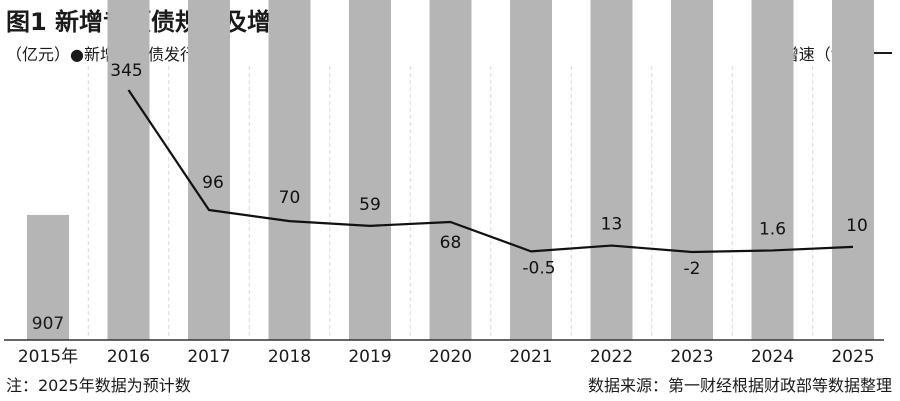 The height and width of the screenshot is (401, 900). I want to click on chart-title: 图1 新增专项债规模及增速, so click(151, 22).